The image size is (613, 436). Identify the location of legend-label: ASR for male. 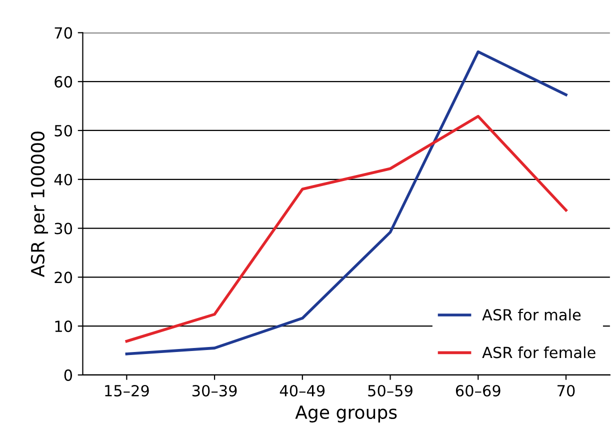
(531, 314).